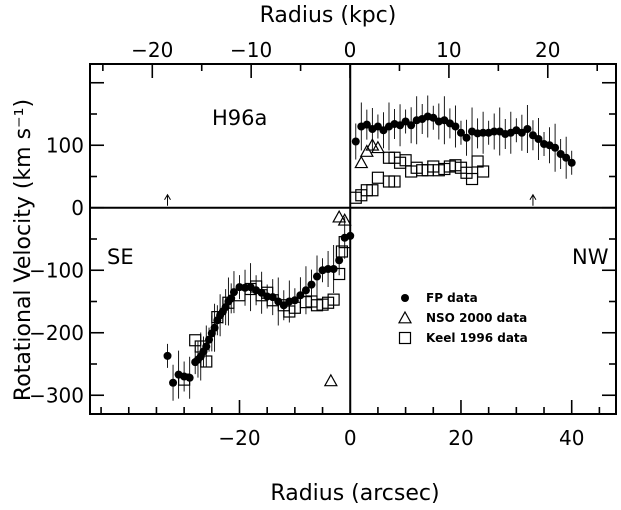 Image resolution: width=621 pixels, height=510 pixels. I want to click on legend-label: NSO 2000 data, so click(476, 318).